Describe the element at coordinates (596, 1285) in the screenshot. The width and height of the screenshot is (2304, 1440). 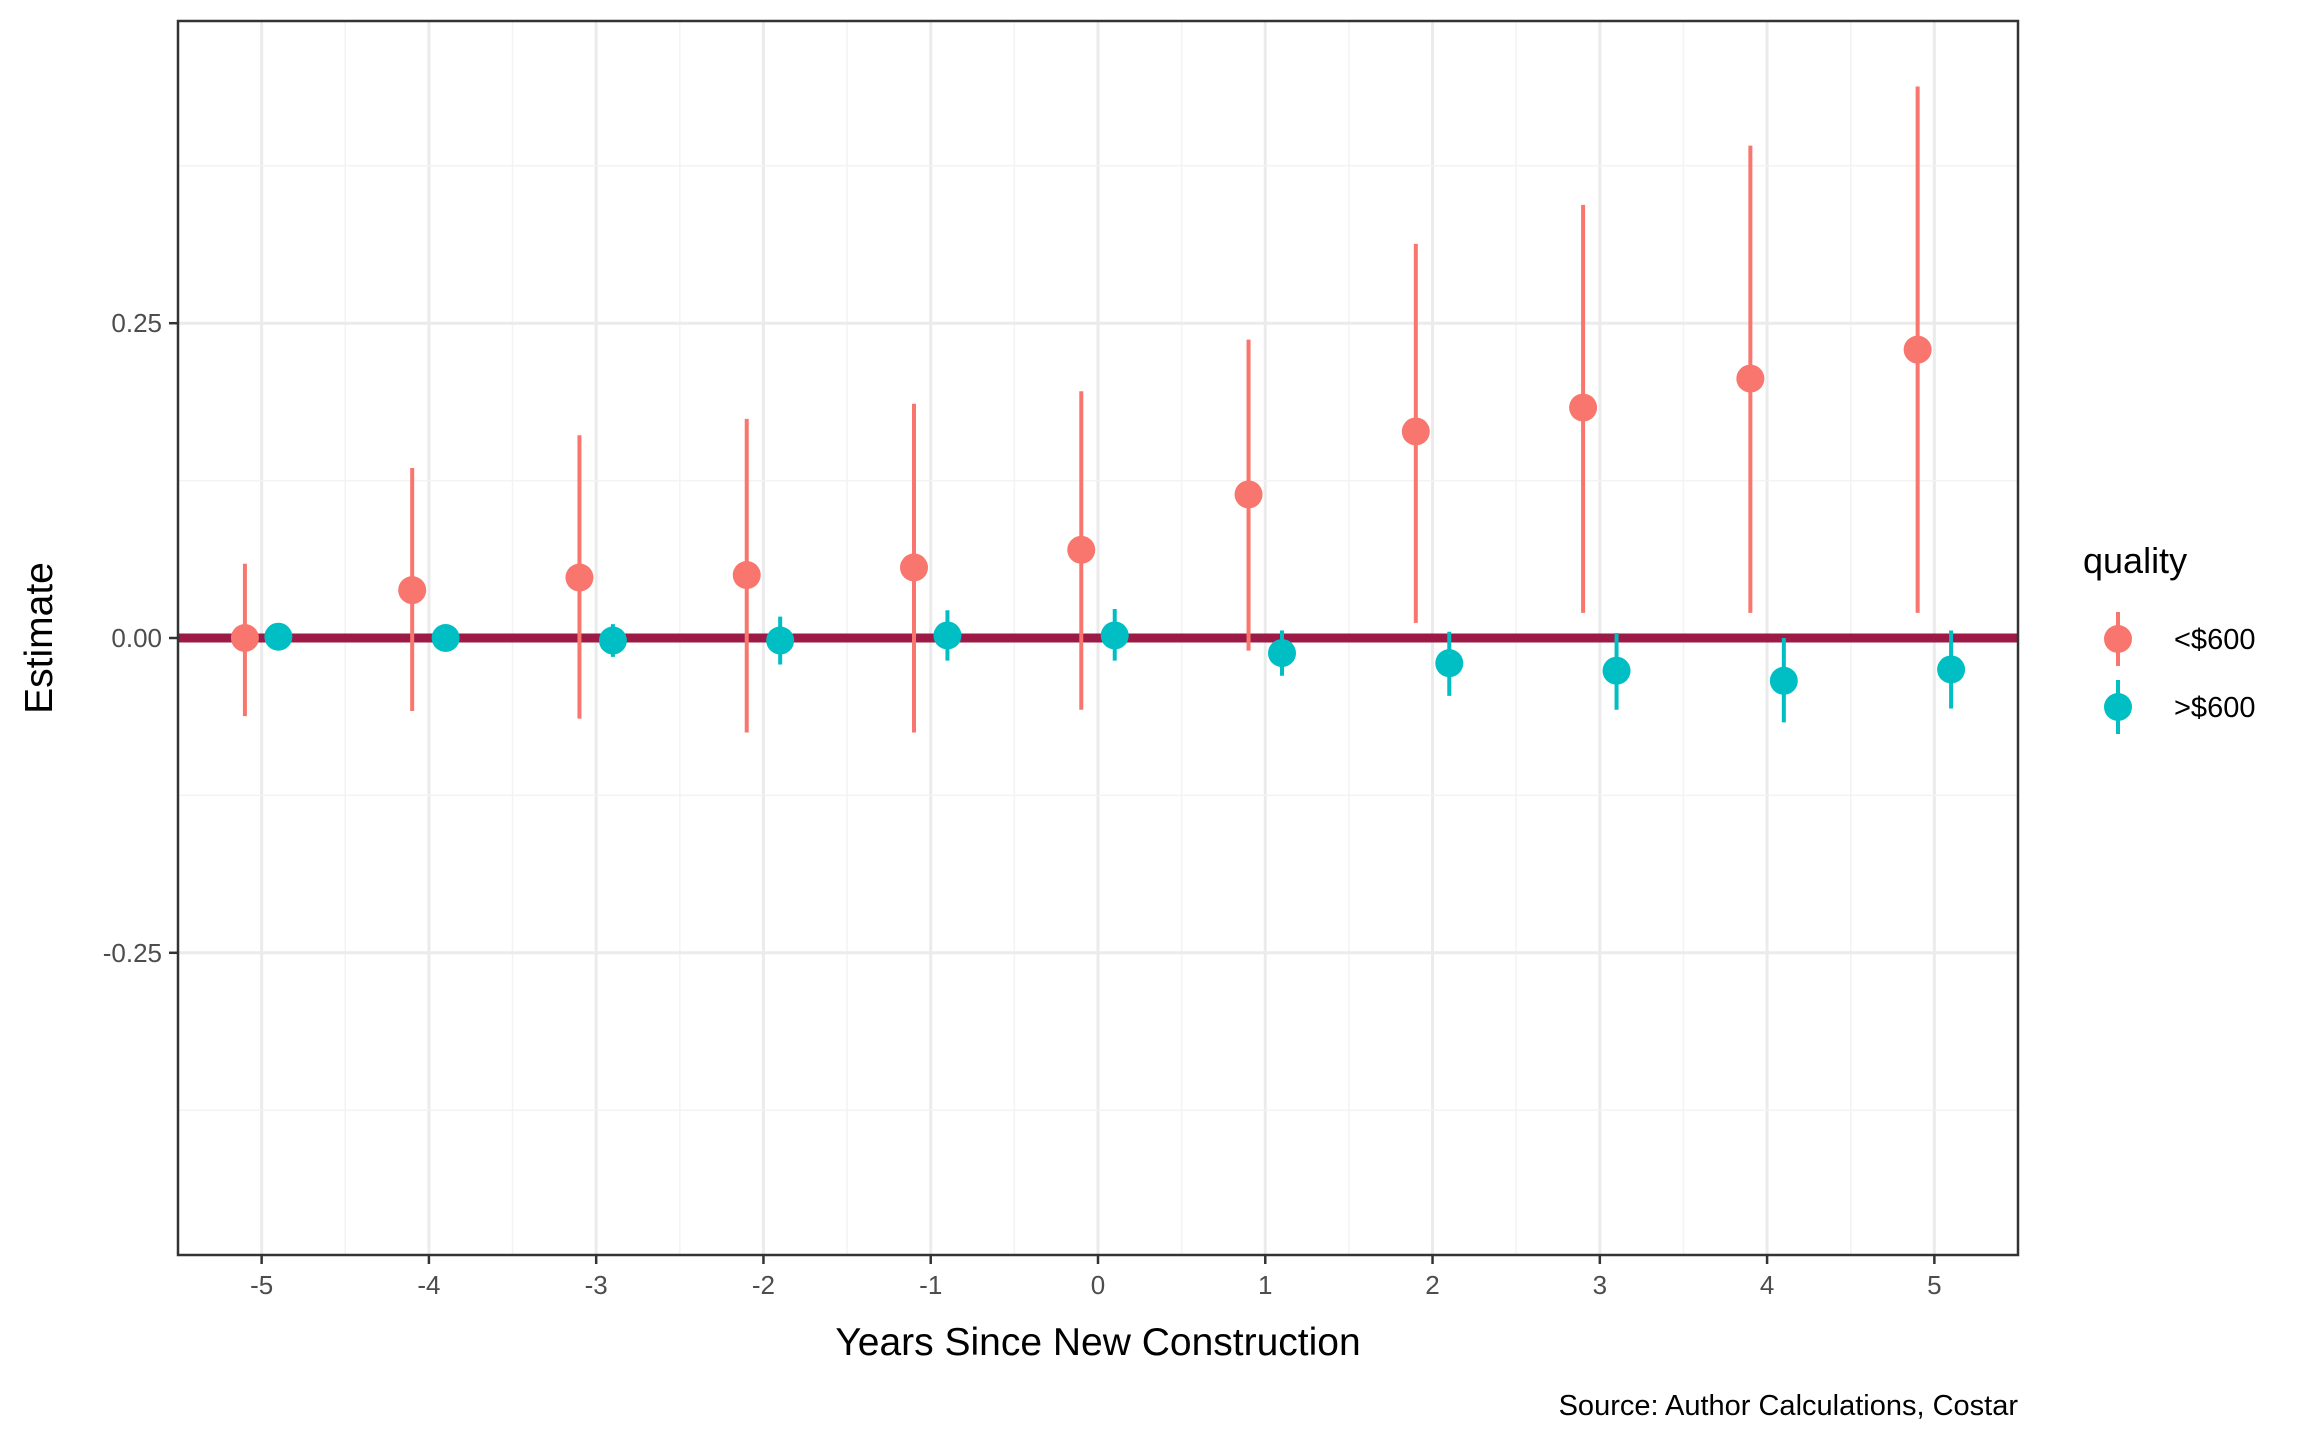
I see `x-tick-label: -3` at that location.